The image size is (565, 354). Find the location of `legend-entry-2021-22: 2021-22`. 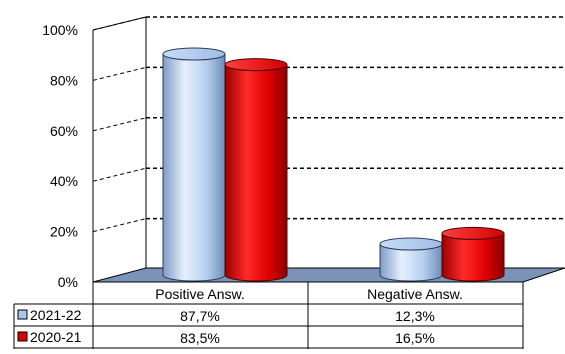

legend-entry-2021-22: 2021-22 is located at coordinates (56, 315).